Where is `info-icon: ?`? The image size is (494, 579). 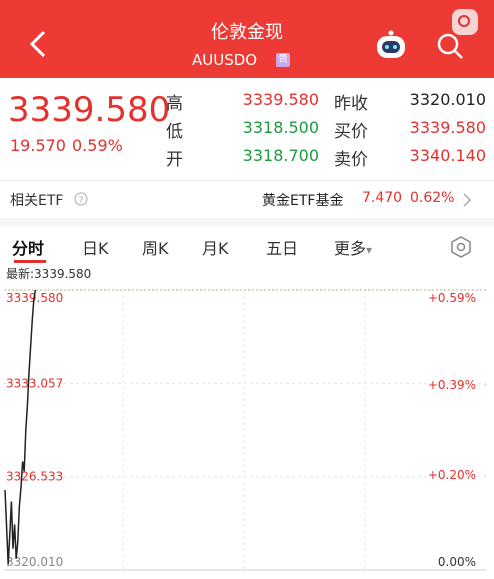 info-icon: ? is located at coordinates (81, 199).